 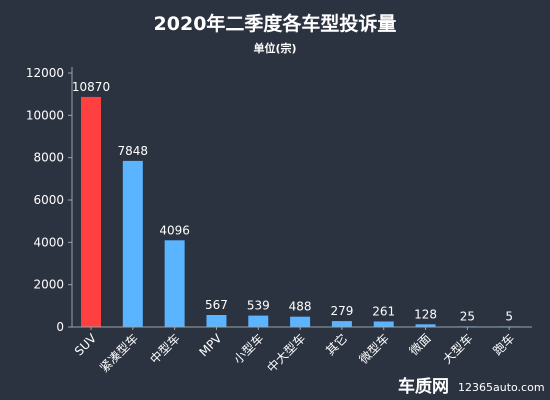 I want to click on data-label-9: 128, so click(x=425, y=314).